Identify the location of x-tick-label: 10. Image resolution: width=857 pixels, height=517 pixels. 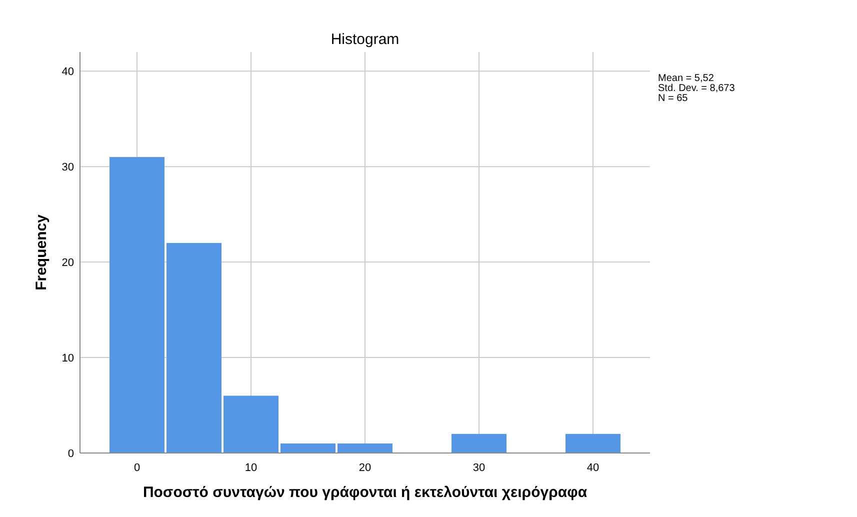
(251, 468).